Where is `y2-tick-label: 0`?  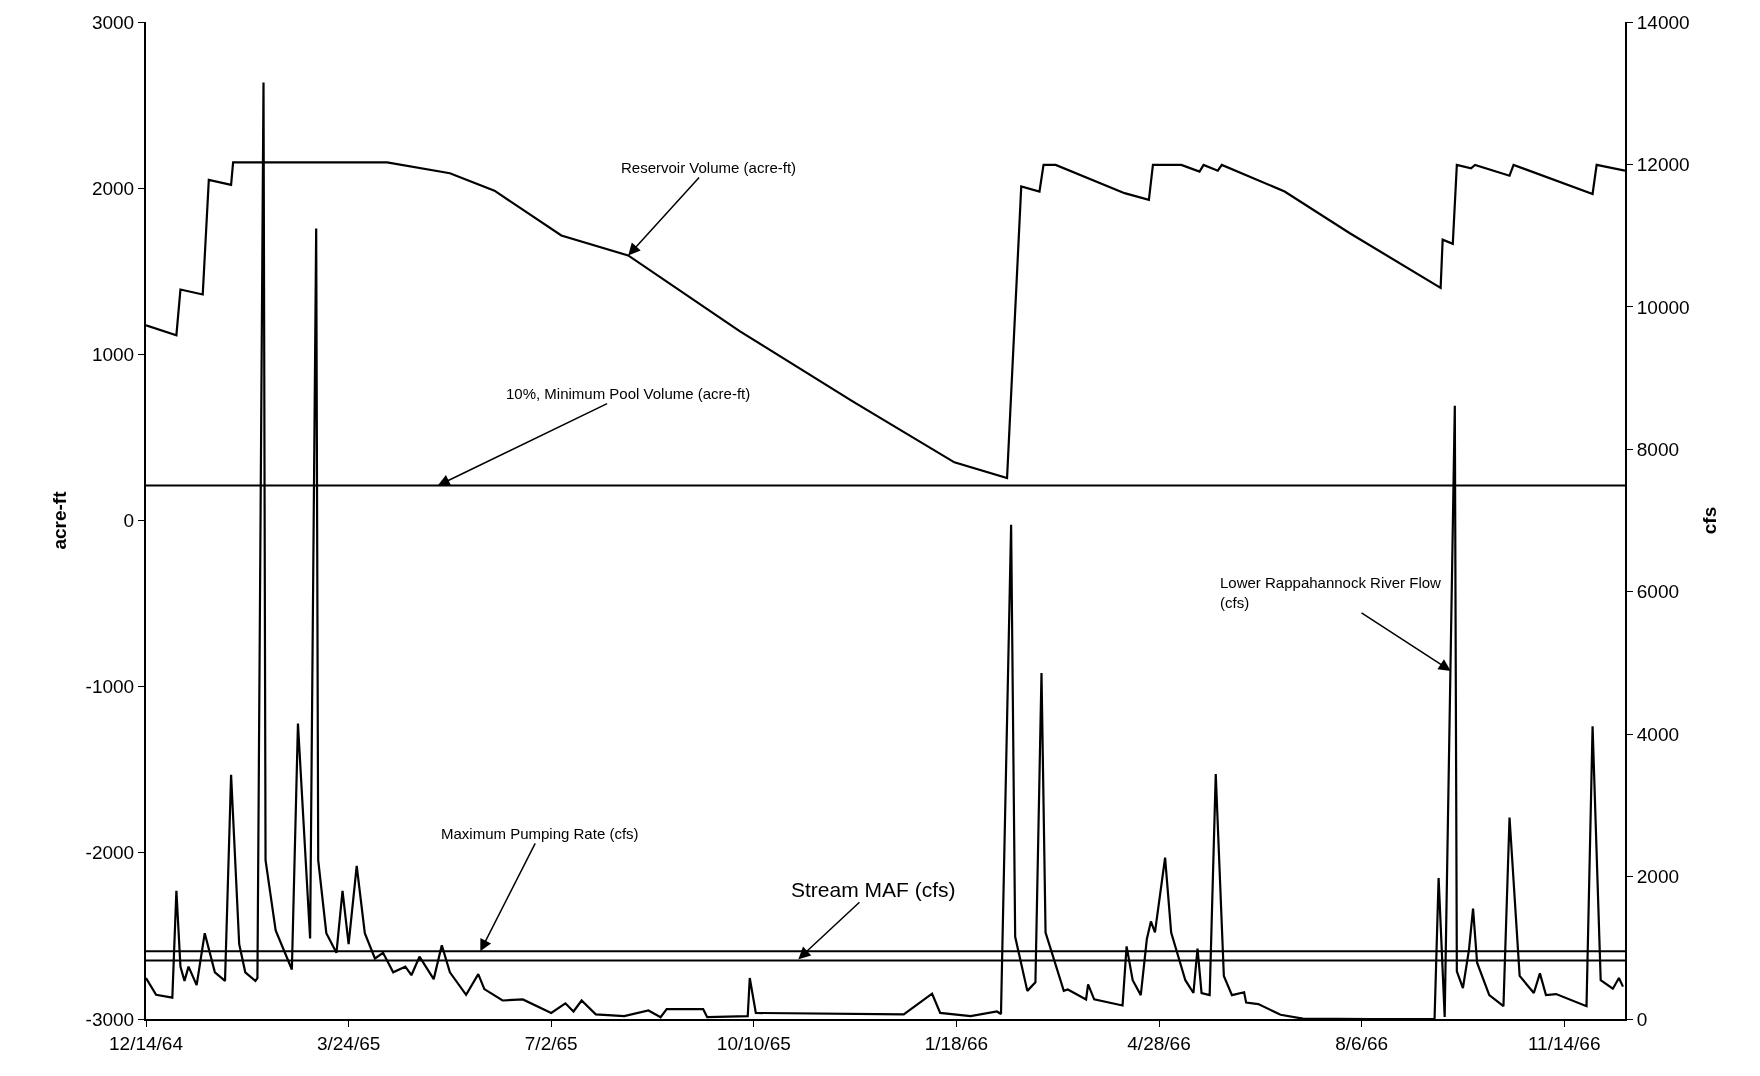 y2-tick-label: 0 is located at coordinates (1642, 1019).